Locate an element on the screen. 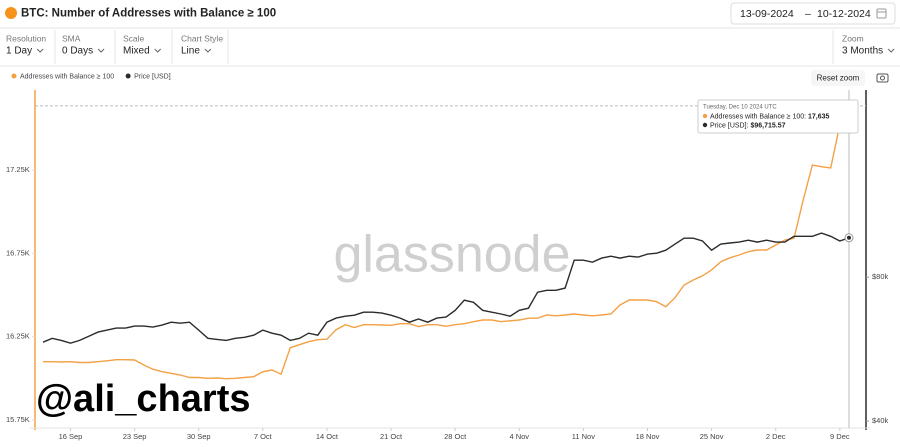  y-tick-label: 16.25K is located at coordinates (18, 336).